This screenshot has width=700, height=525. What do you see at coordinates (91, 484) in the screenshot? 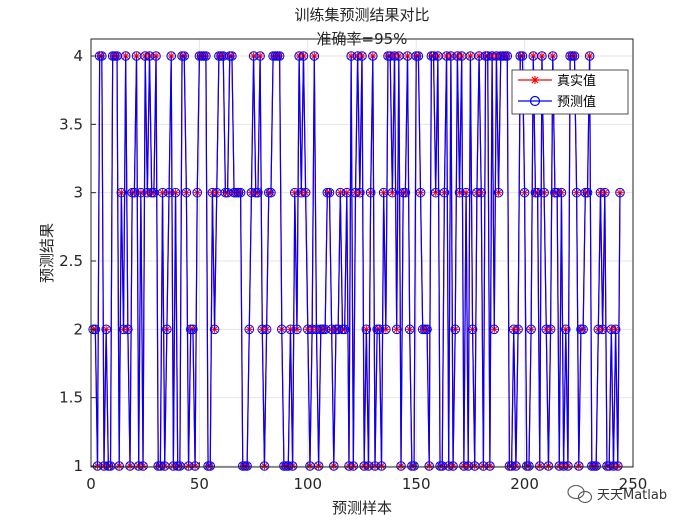
I see `x-tick-label: 0` at bounding box center [91, 484].